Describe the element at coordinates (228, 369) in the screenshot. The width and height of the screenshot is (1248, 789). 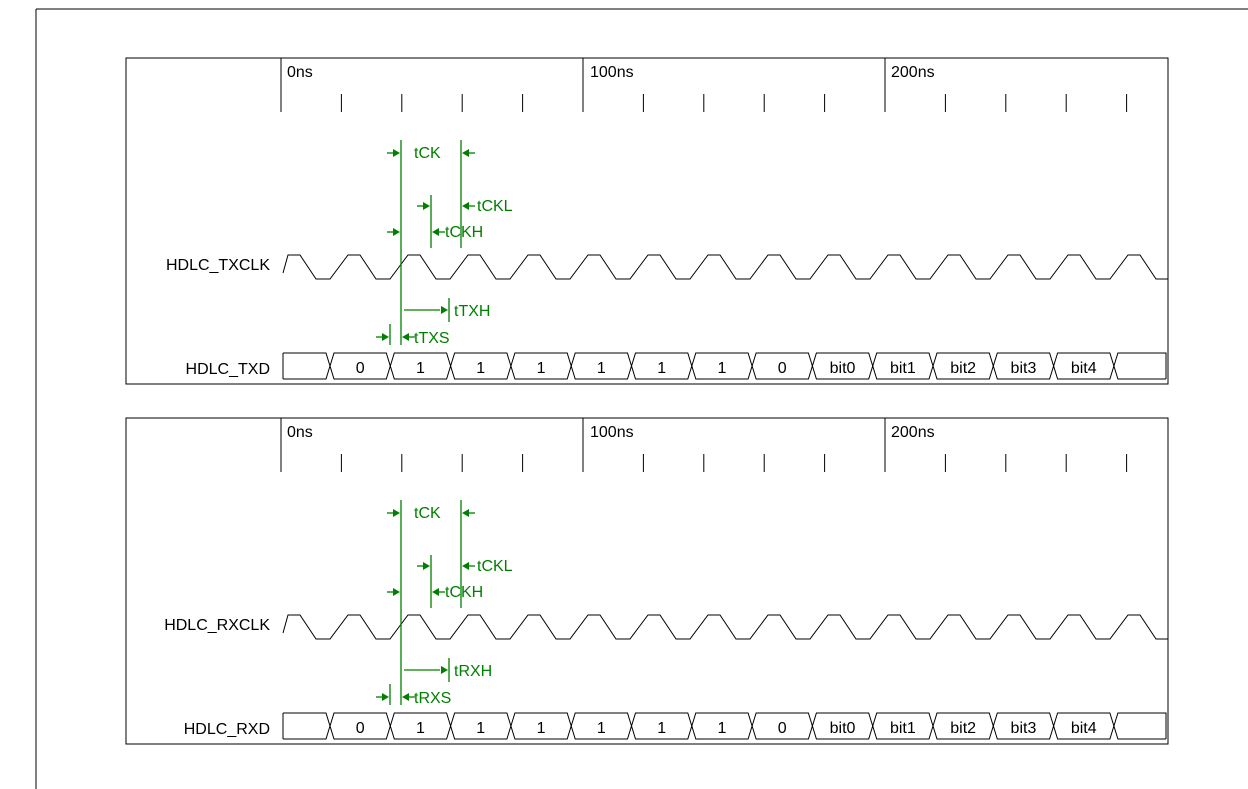
I see `data-signal-name: HDLC_TXD` at that location.